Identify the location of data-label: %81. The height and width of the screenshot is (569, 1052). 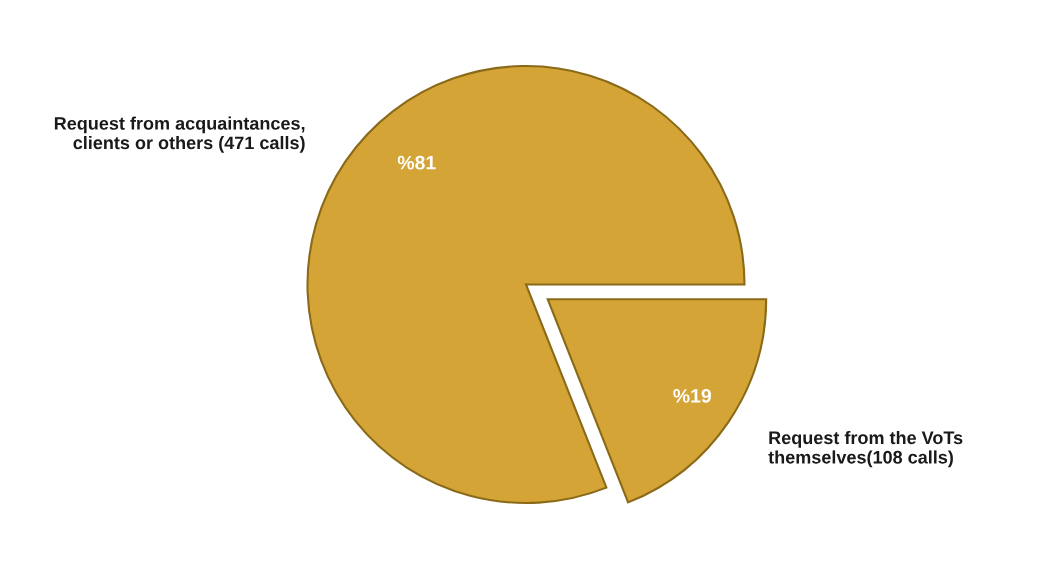
(416, 162).